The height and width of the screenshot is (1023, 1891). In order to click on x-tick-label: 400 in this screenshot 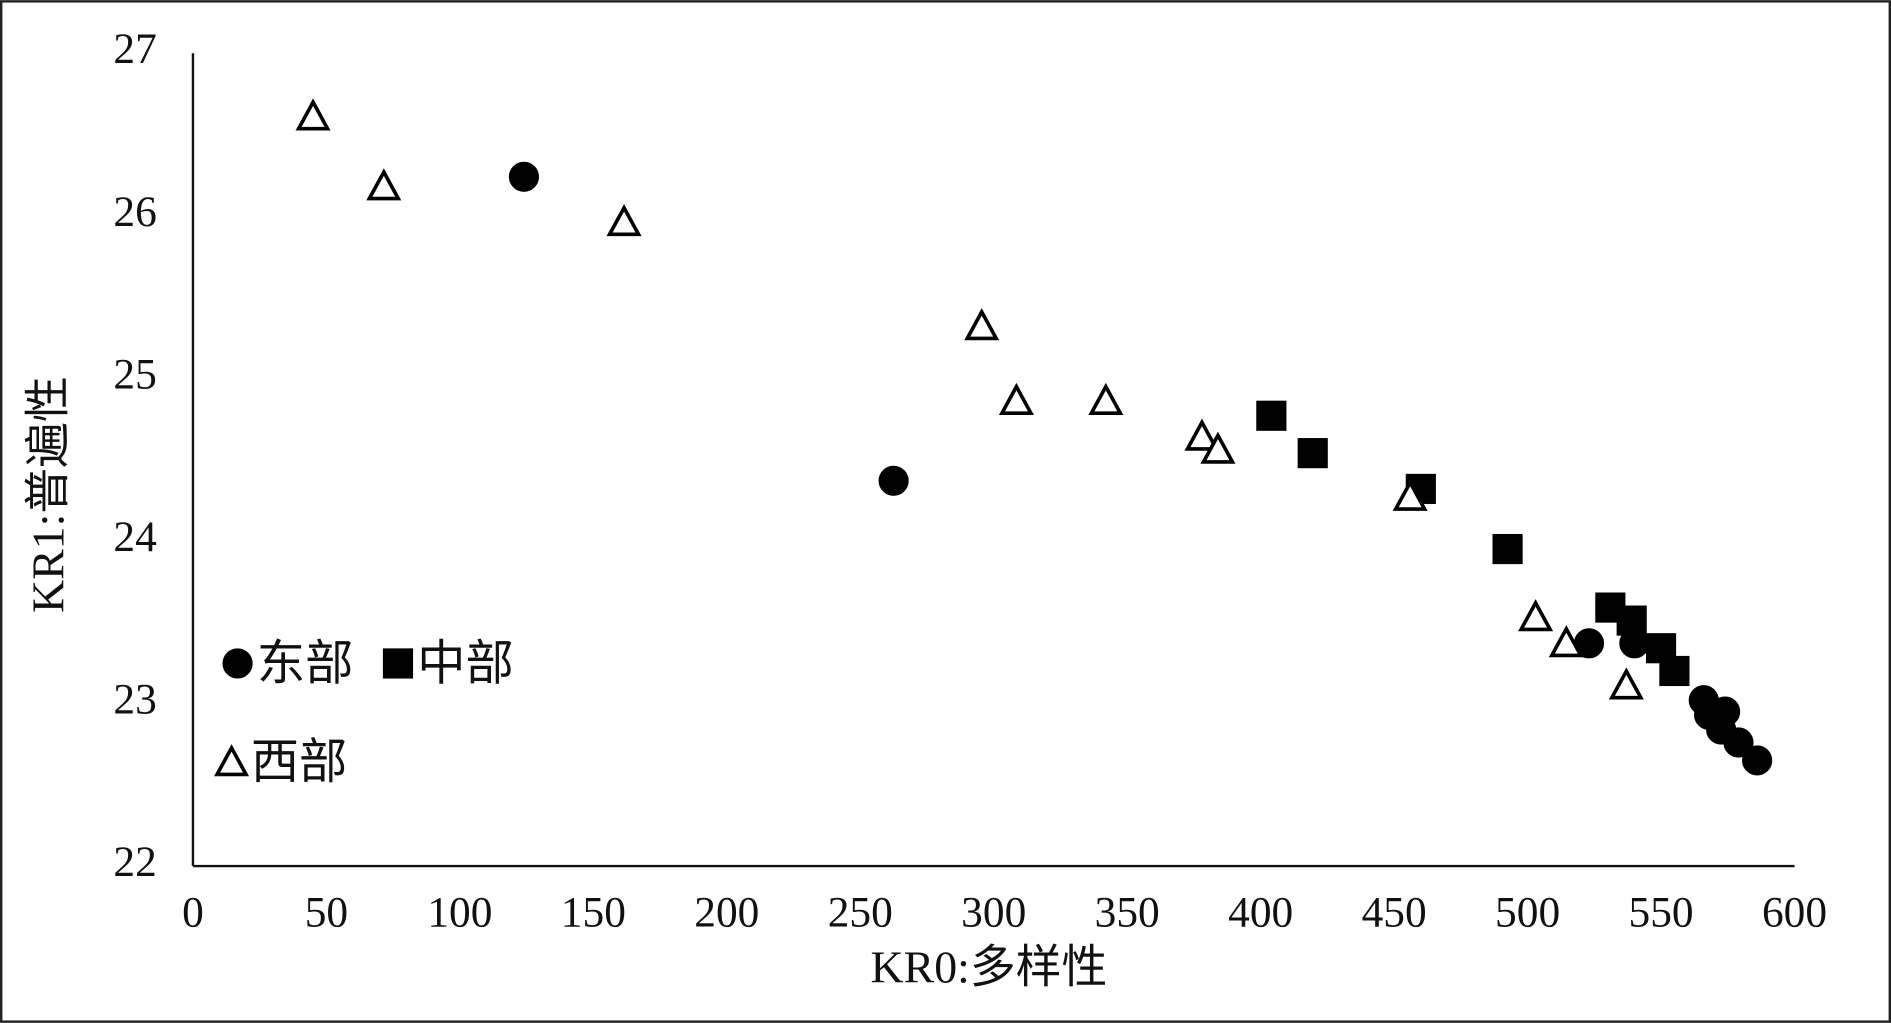, I will do `click(1260, 913)`.